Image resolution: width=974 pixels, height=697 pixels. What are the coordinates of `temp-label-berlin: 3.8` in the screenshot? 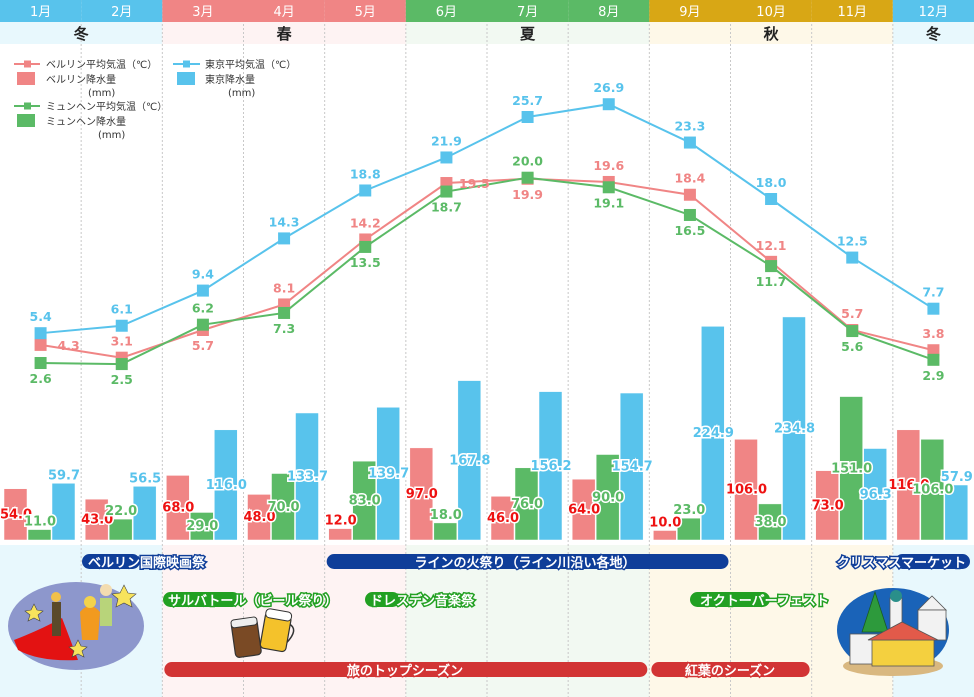 It's located at (933, 333).